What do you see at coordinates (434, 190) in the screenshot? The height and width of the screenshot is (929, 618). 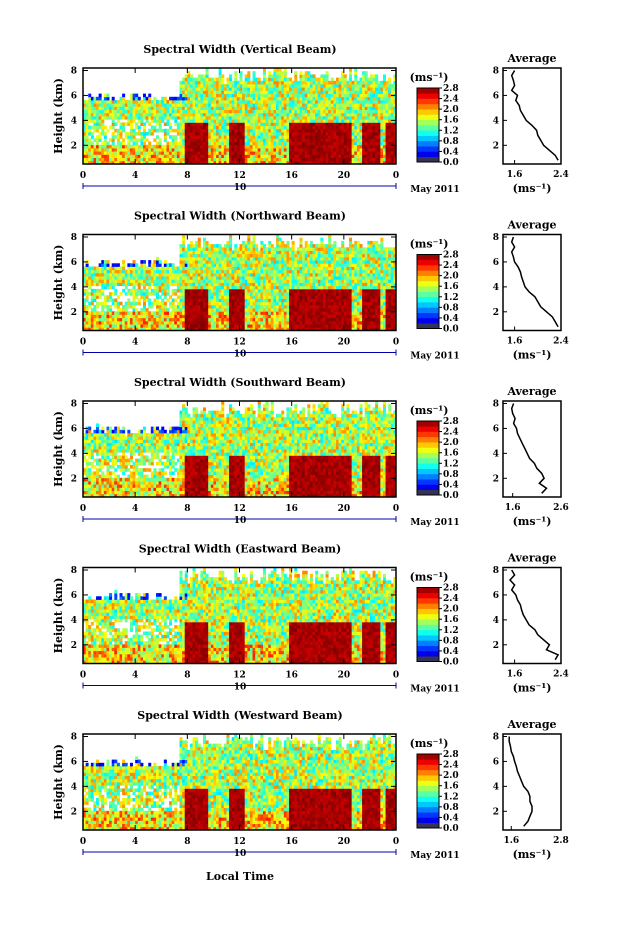 I see `date-label: May 2011` at bounding box center [434, 190].